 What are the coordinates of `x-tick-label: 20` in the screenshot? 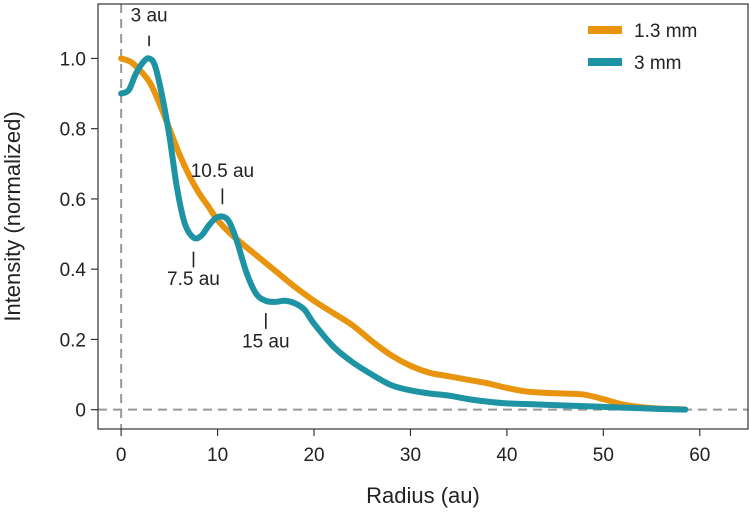 It's located at (313, 455).